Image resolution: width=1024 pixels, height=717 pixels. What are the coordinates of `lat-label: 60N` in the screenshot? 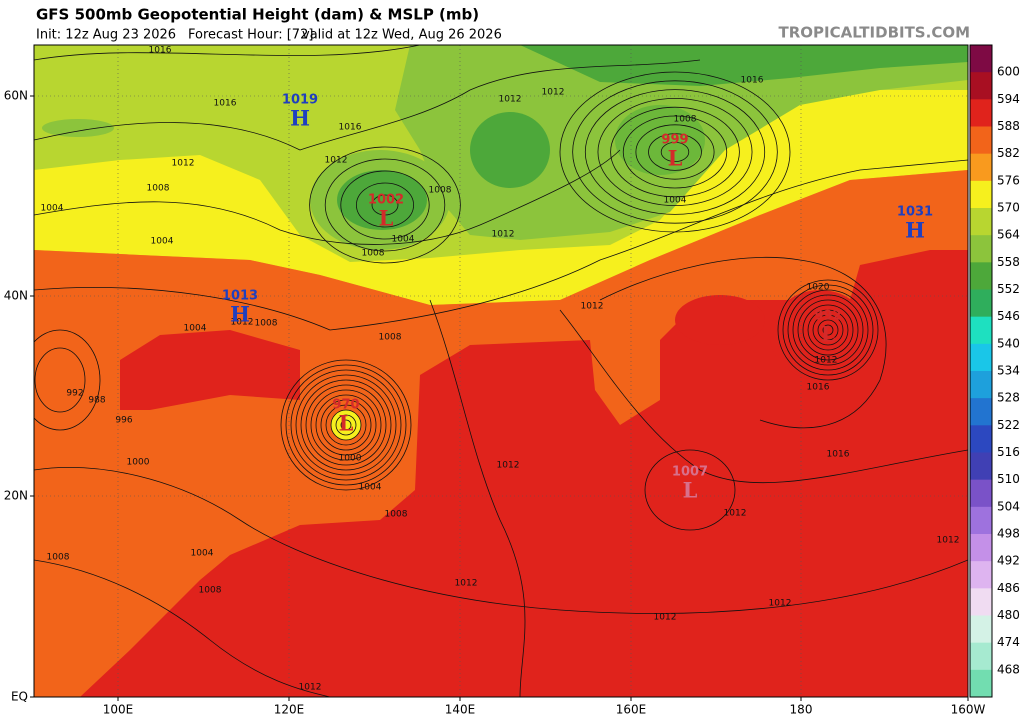 It's located at (16, 96).